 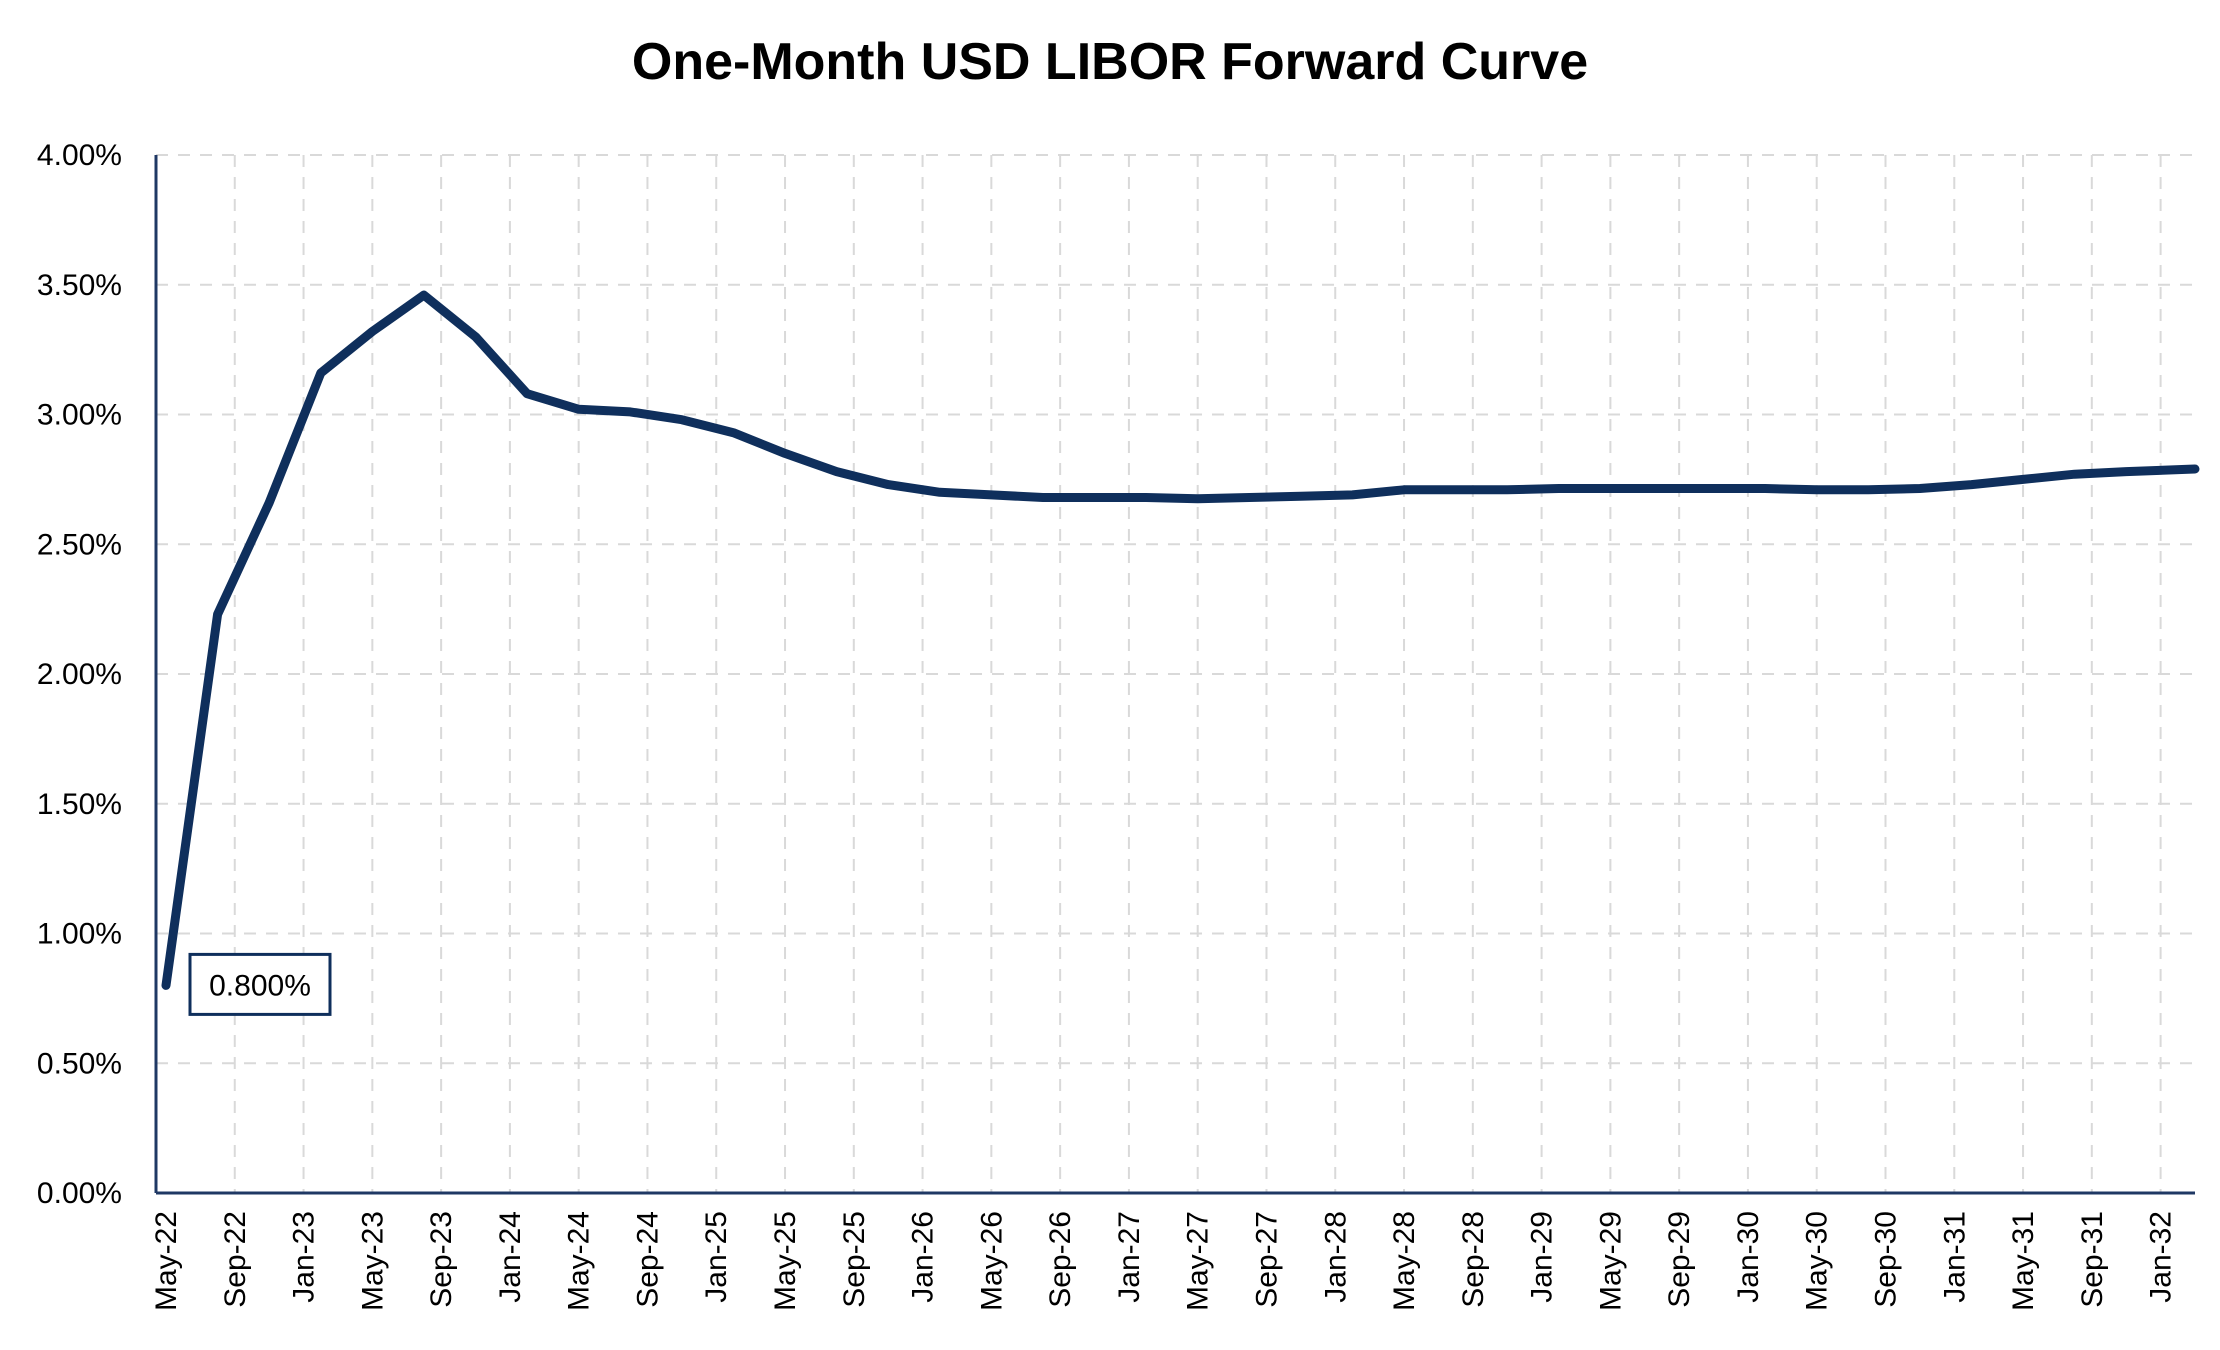 I want to click on y-tick-label: 2.00%, so click(x=79, y=674).